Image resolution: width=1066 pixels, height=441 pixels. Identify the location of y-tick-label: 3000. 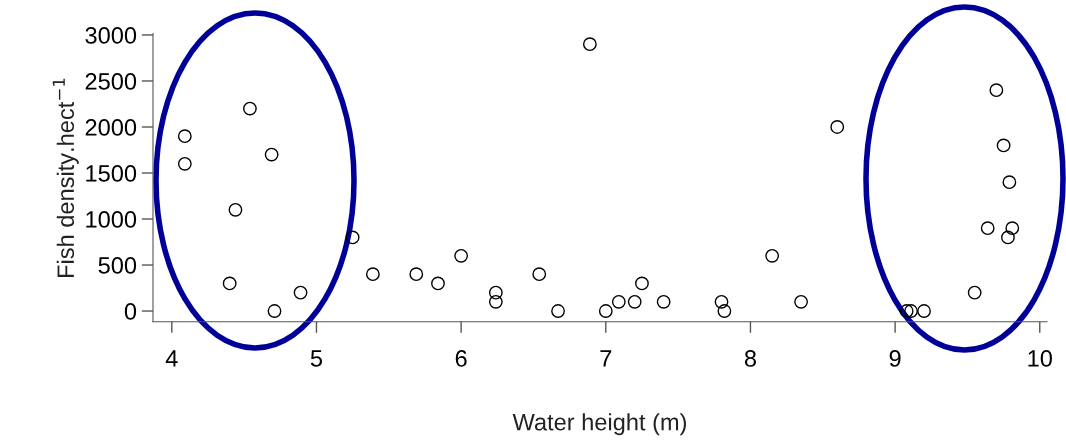
(111, 35).